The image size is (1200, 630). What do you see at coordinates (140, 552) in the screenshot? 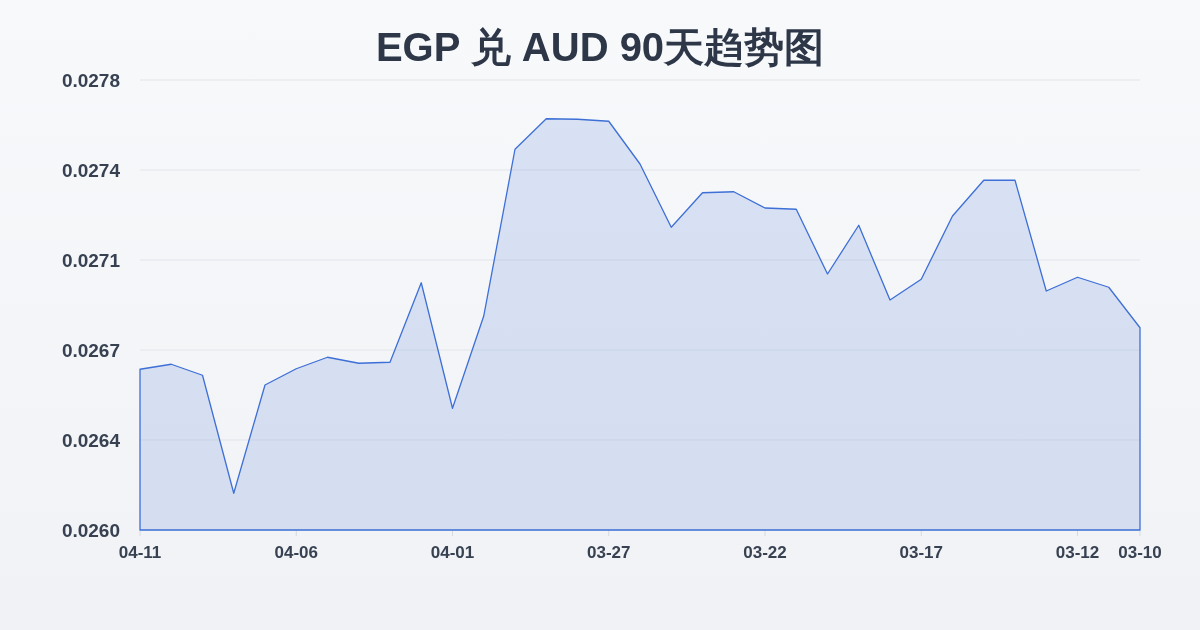
I see `x-tick-label: 04-11` at bounding box center [140, 552].